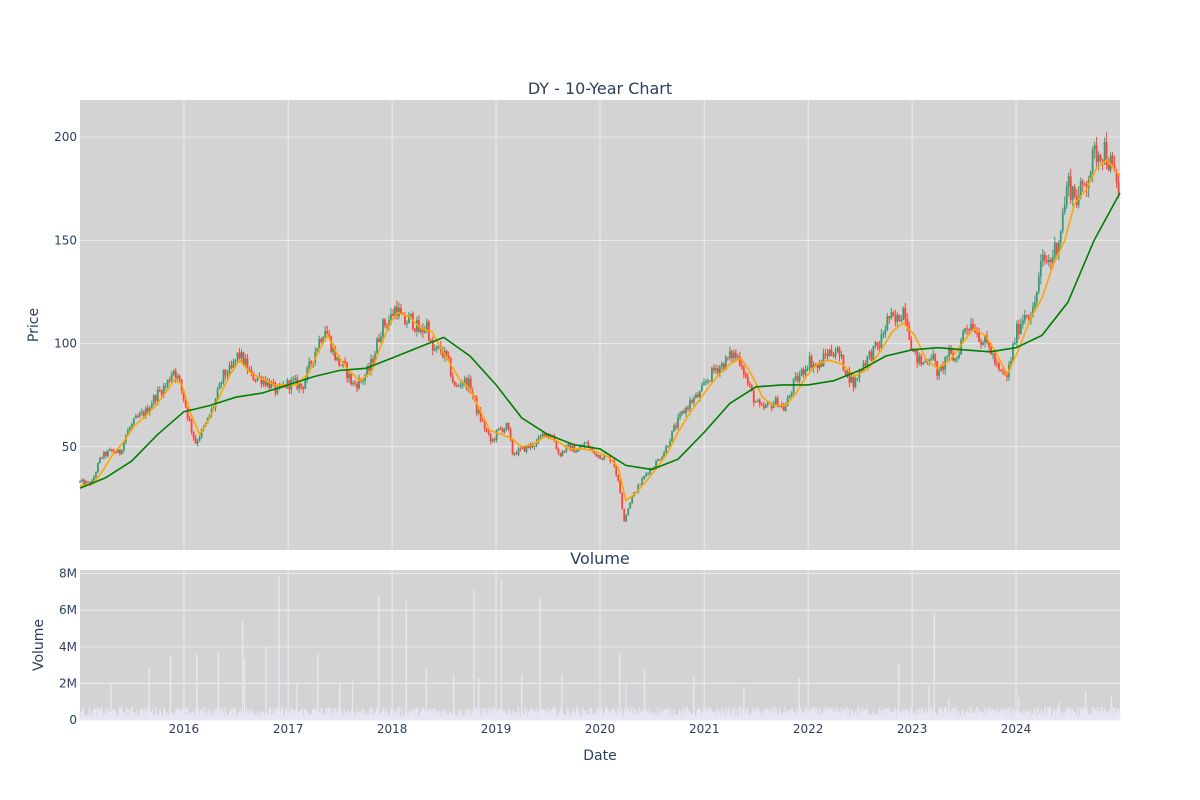  What do you see at coordinates (1085, 705) in the screenshot?
I see `volume-spike-bar` at bounding box center [1085, 705].